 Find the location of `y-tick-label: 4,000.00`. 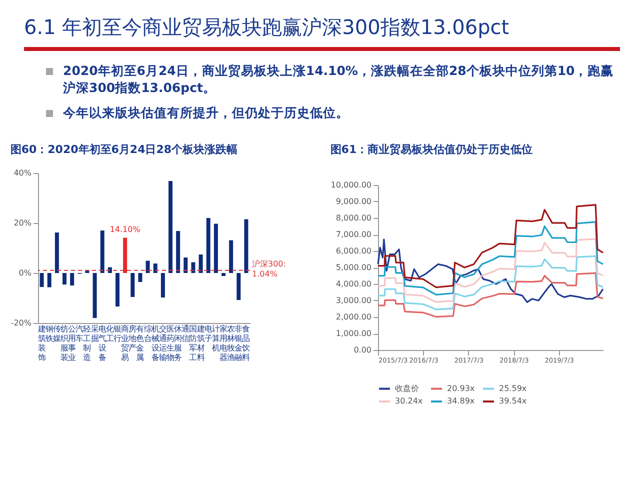

y-tick-label: 4,000.00 is located at coordinates (354, 284).